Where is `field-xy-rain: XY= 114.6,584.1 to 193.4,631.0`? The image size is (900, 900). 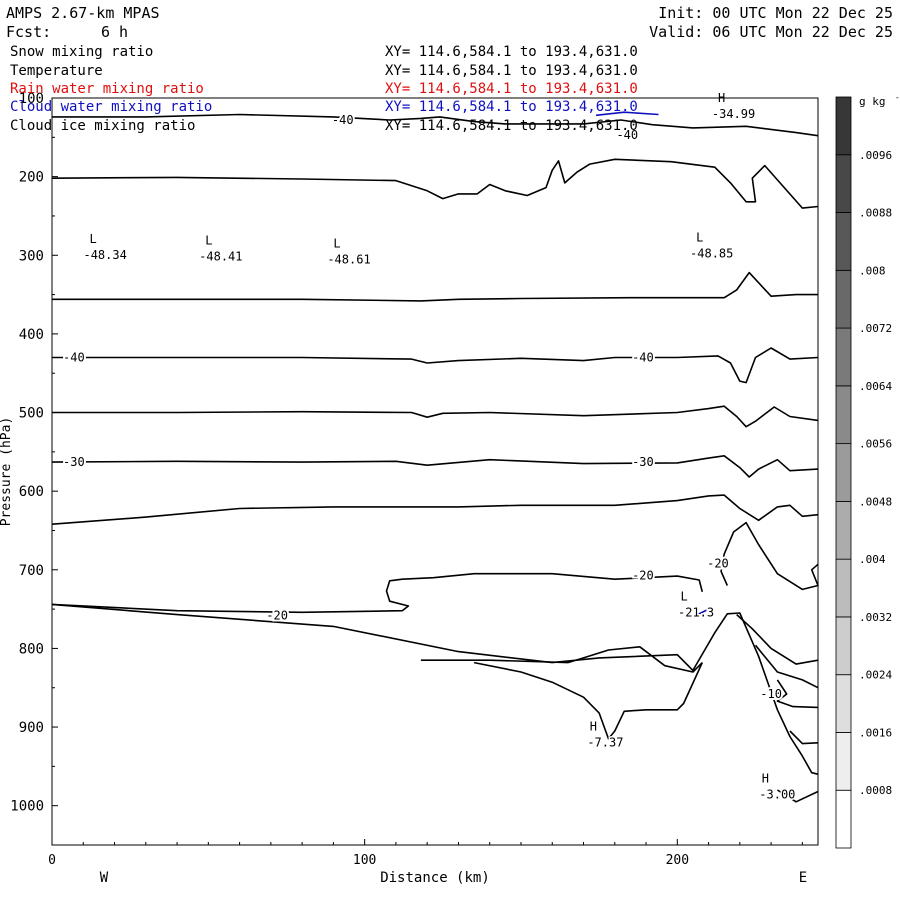 field-xy-rain: XY= 114.6,584.1 to 193.4,631.0 is located at coordinates (511, 89).